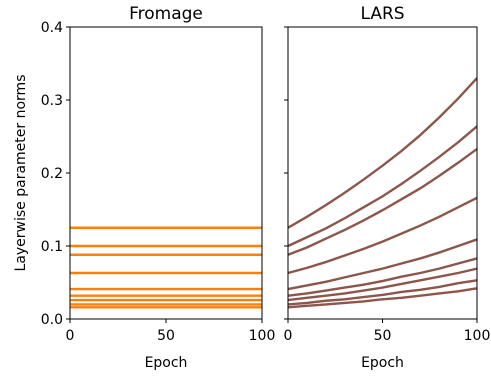 Image resolution: width=491 pixels, height=379 pixels. I want to click on panel-lars-x-tick-label: 0, so click(288, 336).